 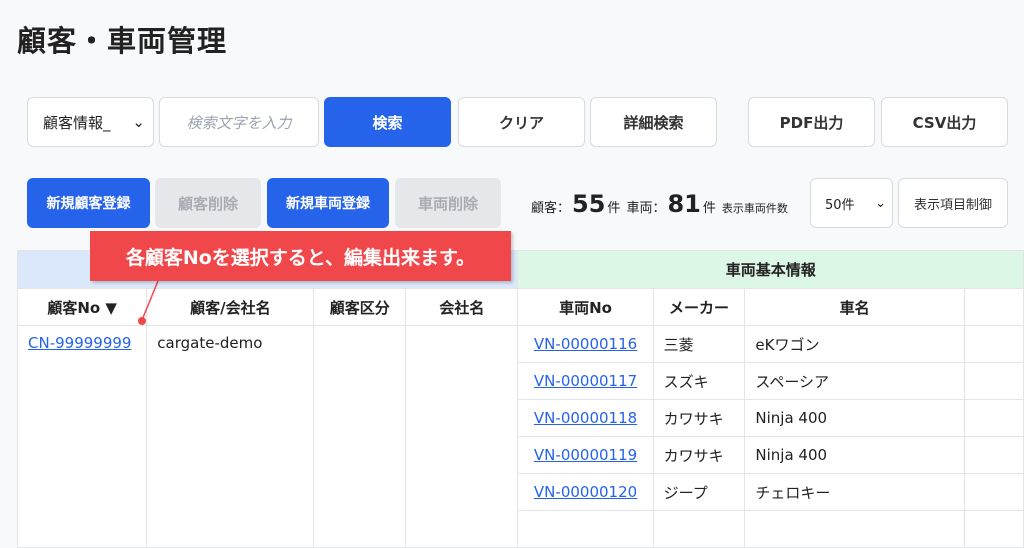 What do you see at coordinates (699, 381) in the screenshot?
I see `maker-cell: スズキ` at bounding box center [699, 381].